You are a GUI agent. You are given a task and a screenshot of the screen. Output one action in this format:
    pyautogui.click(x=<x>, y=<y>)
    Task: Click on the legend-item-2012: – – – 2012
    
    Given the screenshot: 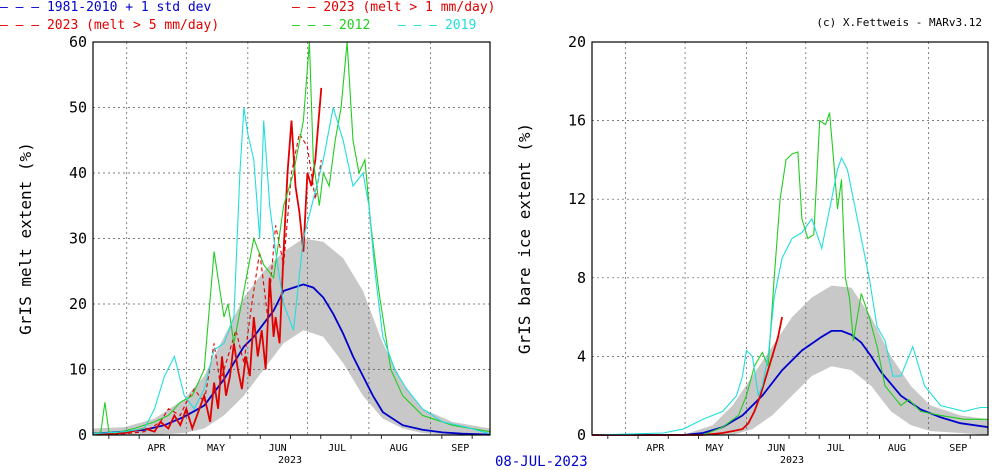 What is the action you would take?
    pyautogui.click(x=331, y=25)
    